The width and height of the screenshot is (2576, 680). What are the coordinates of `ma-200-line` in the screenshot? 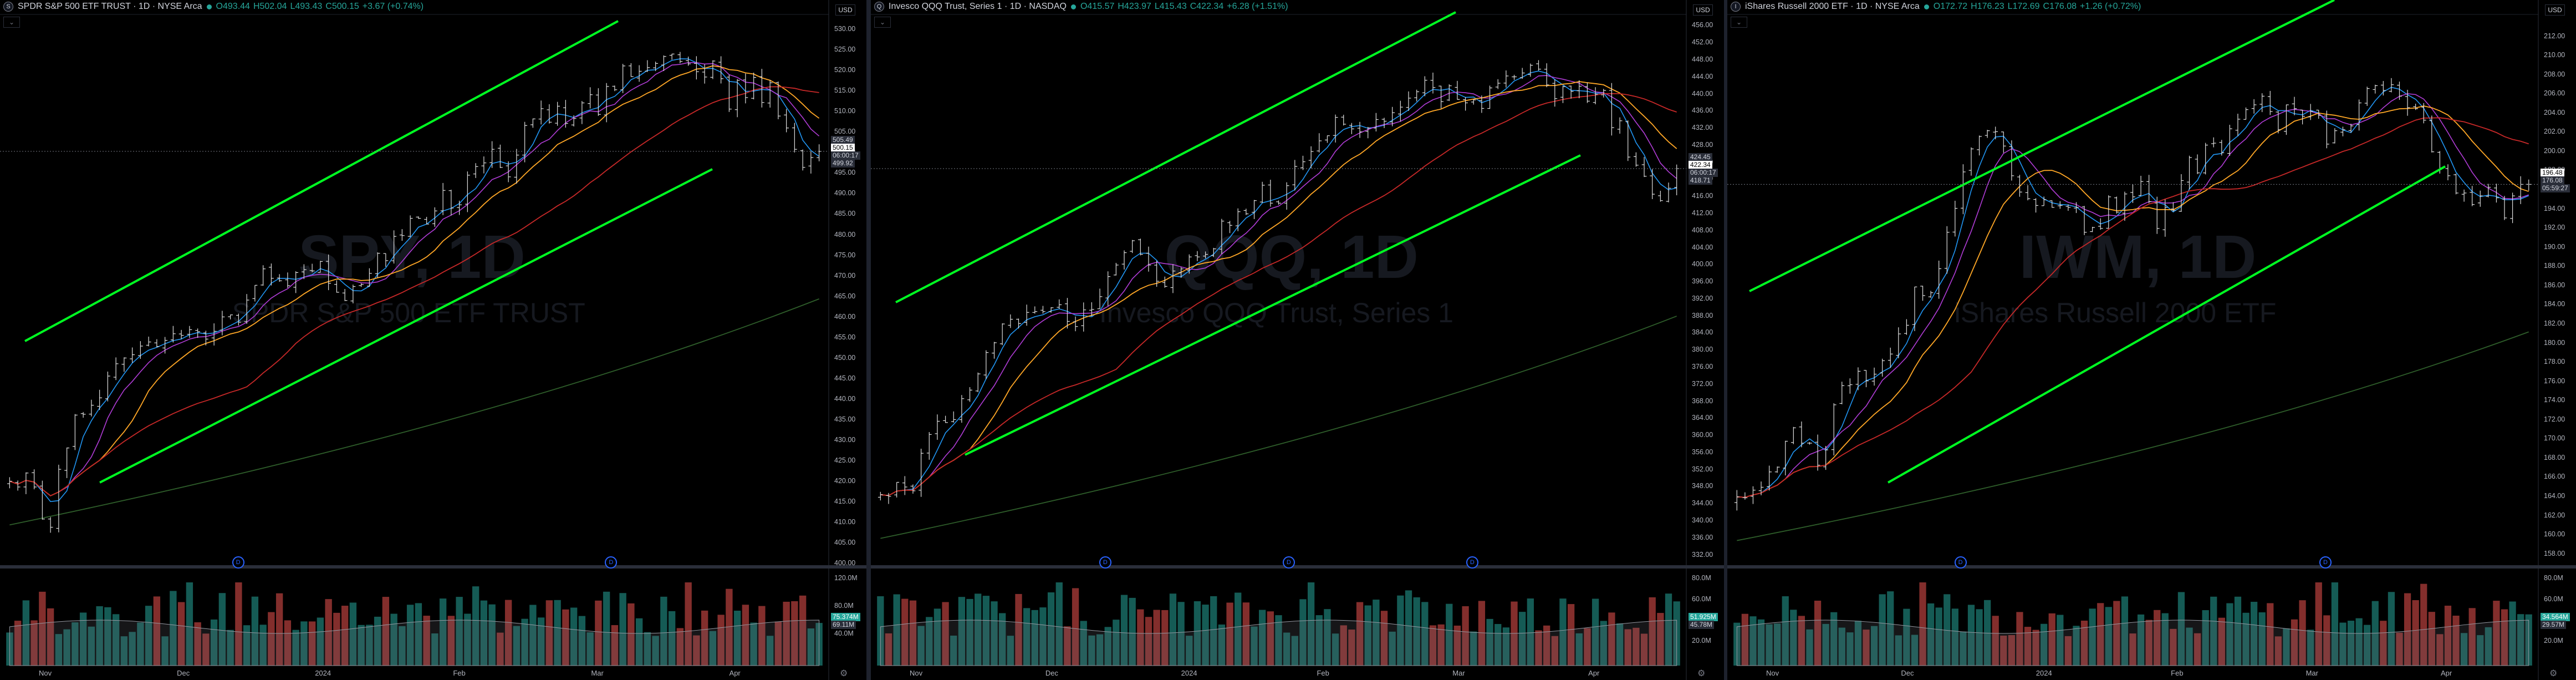 It's located at (1278, 427).